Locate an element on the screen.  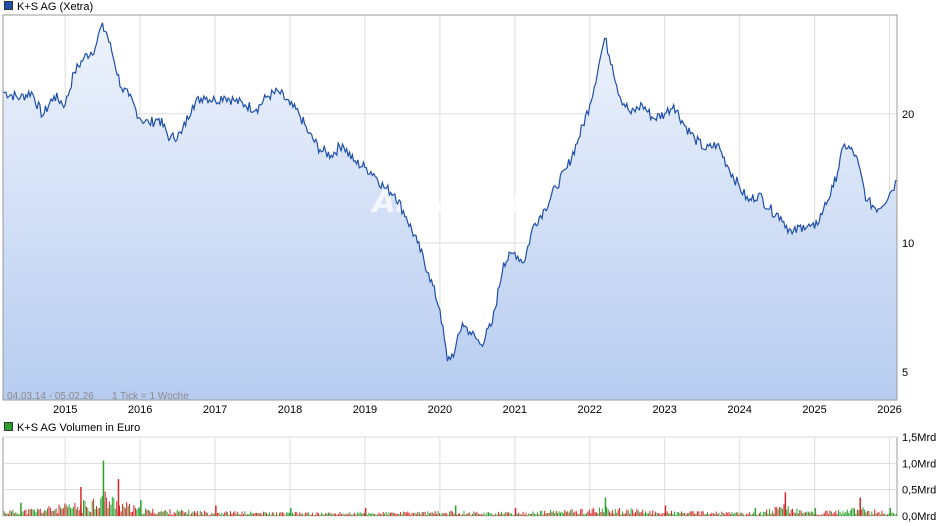
volume-y-tick-1,0Mrd: 1,0Mrd is located at coordinates (919, 464).